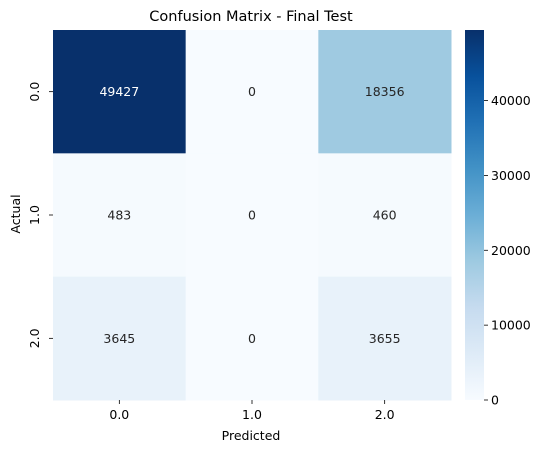  What do you see at coordinates (511, 100) in the screenshot?
I see `colorbar-tick-label: 40000` at bounding box center [511, 100].